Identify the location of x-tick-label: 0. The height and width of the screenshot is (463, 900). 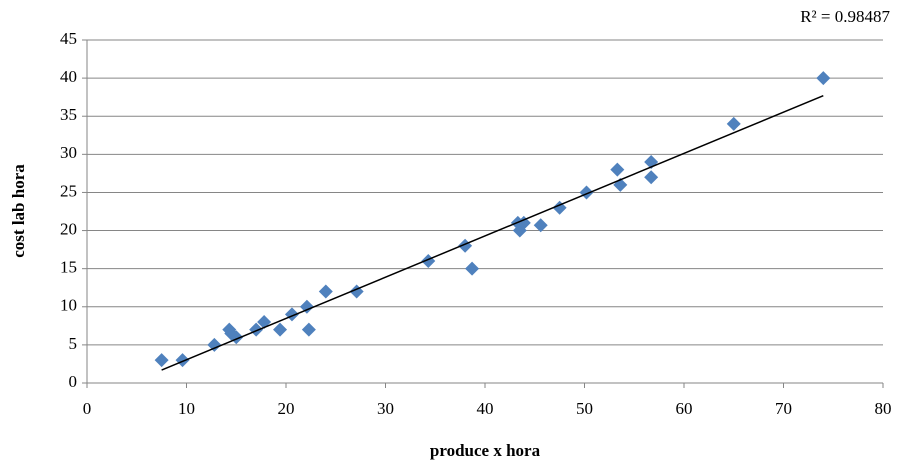
(87, 408).